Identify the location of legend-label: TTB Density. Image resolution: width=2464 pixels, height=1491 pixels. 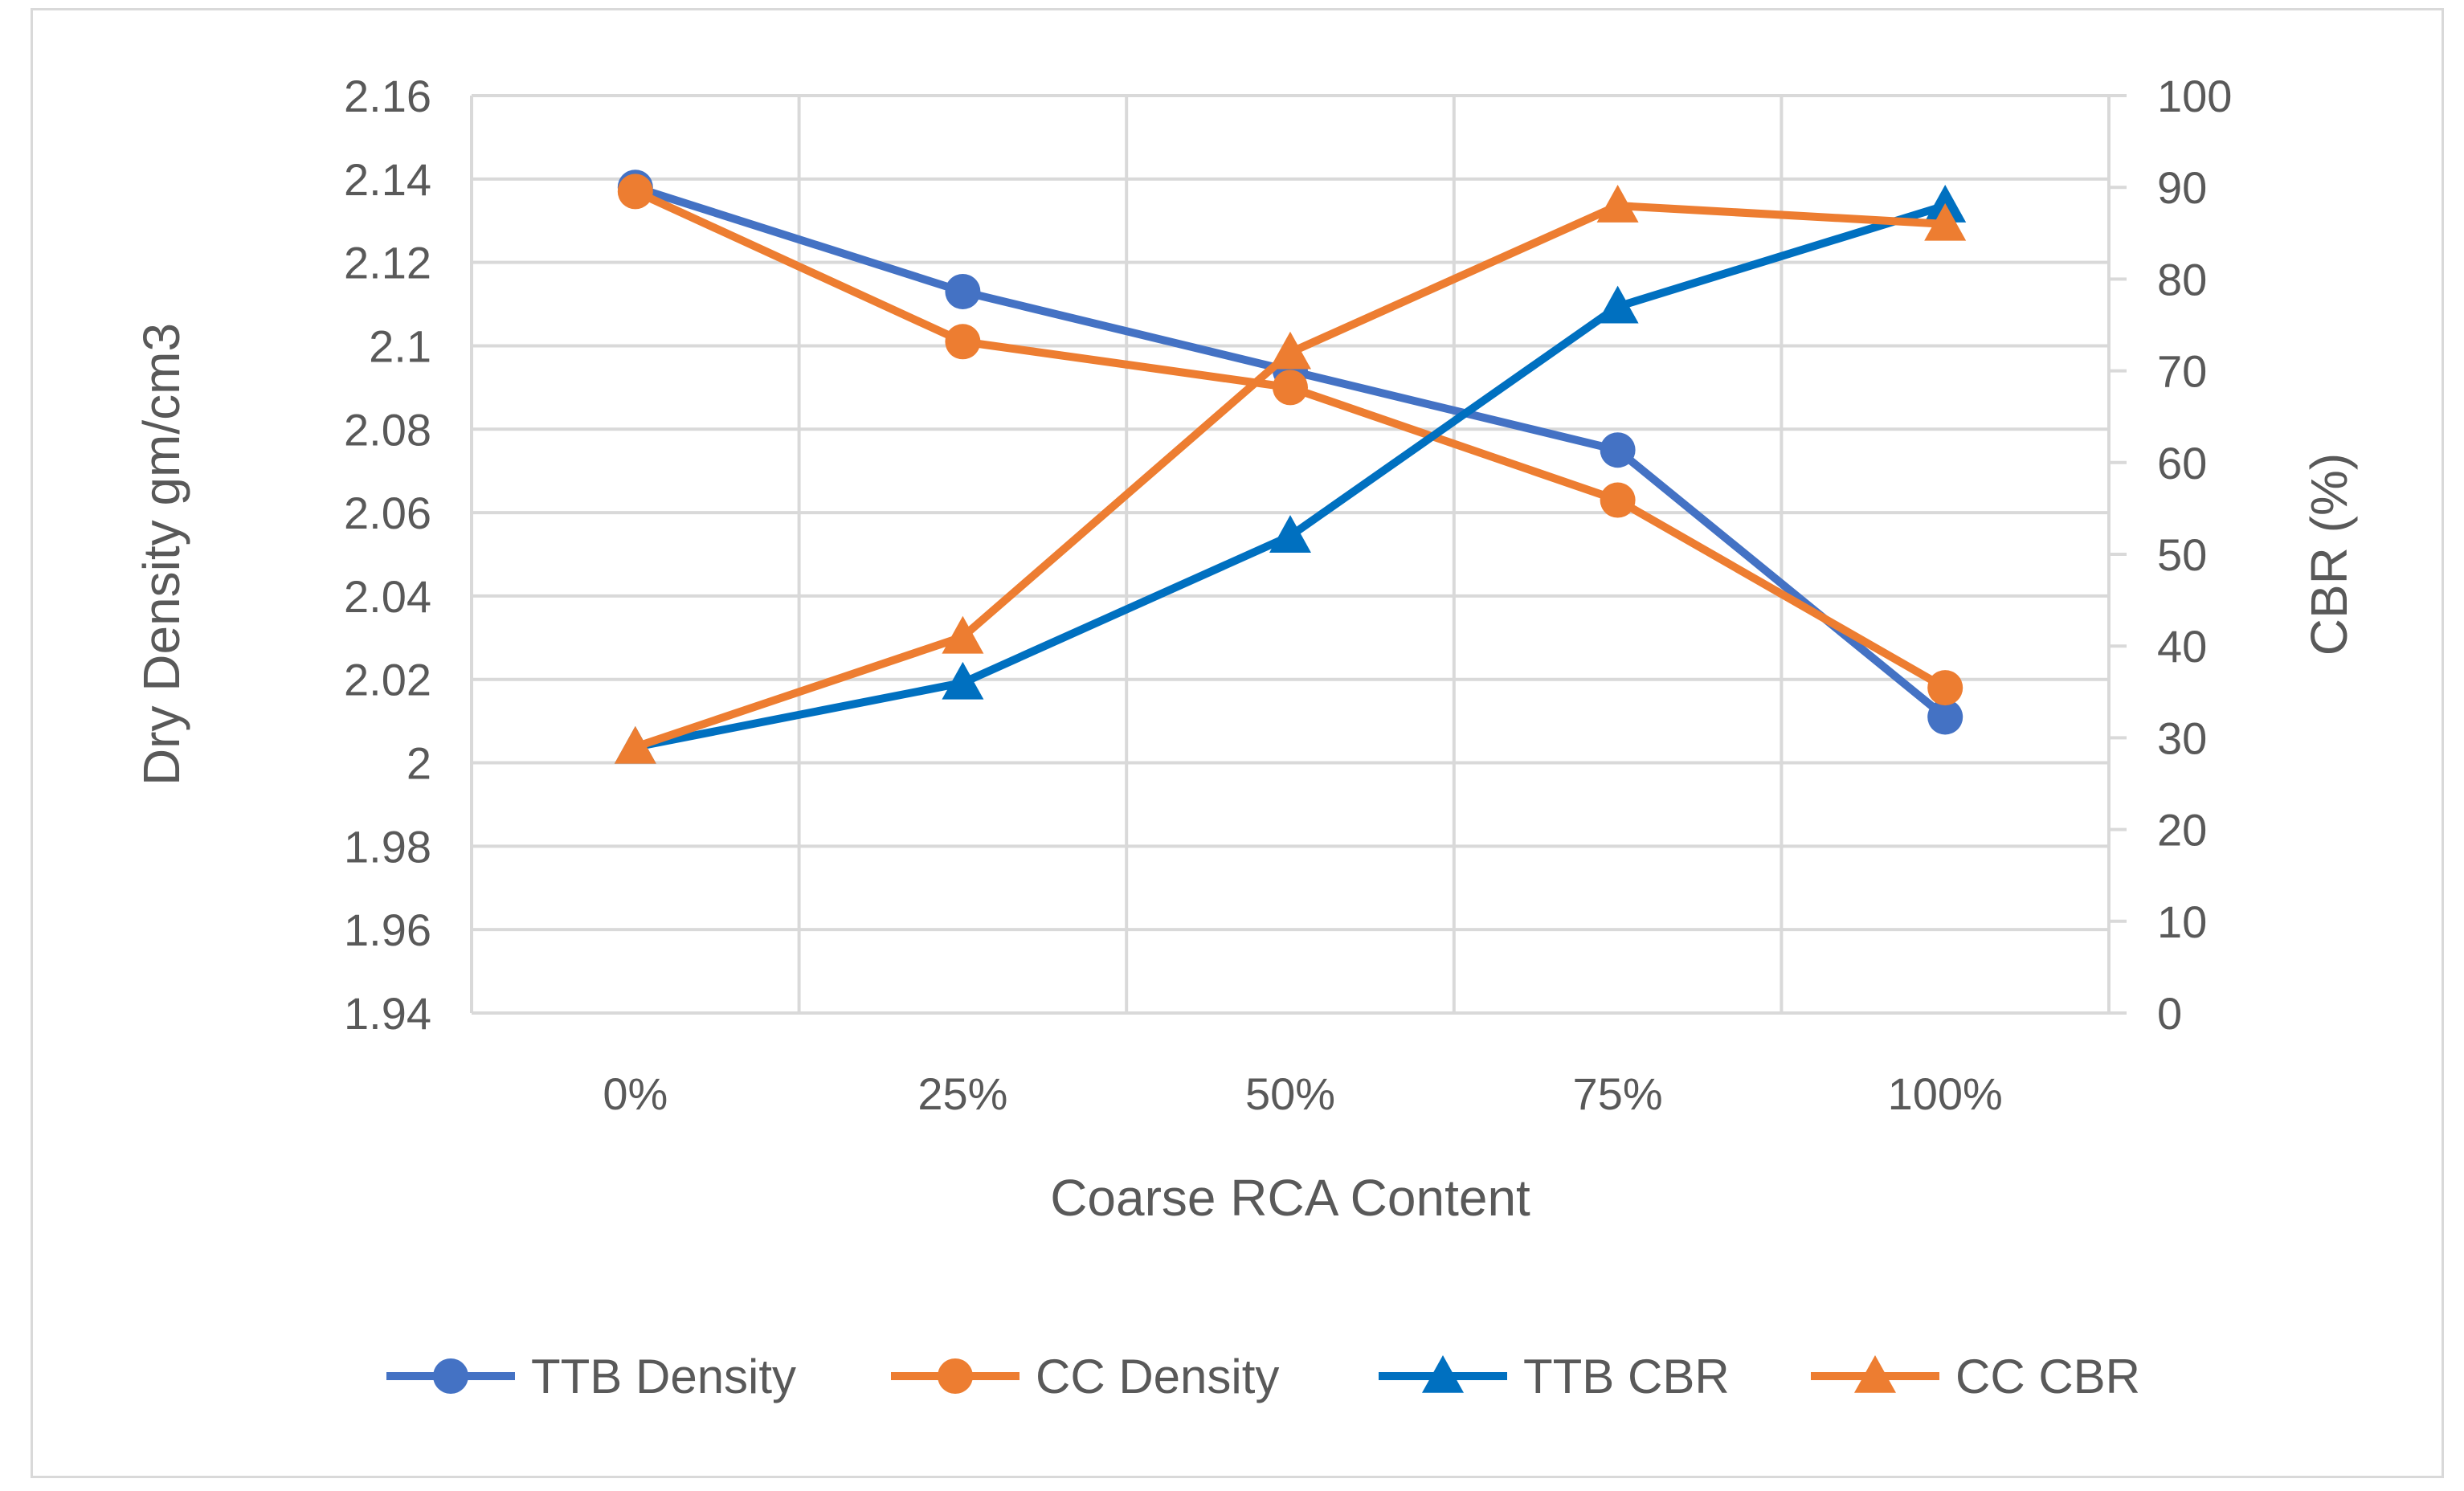
(663, 1376).